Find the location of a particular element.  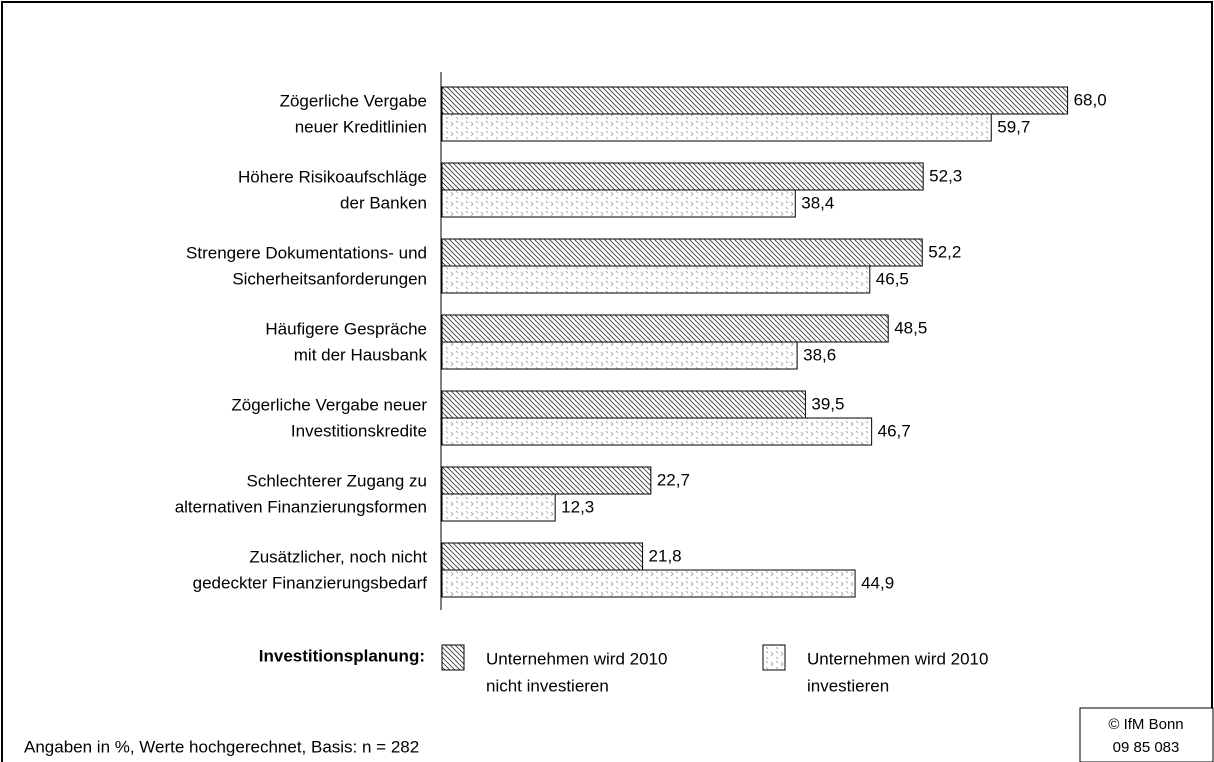

source: © IfM Bonn is located at coordinates (1145, 724).